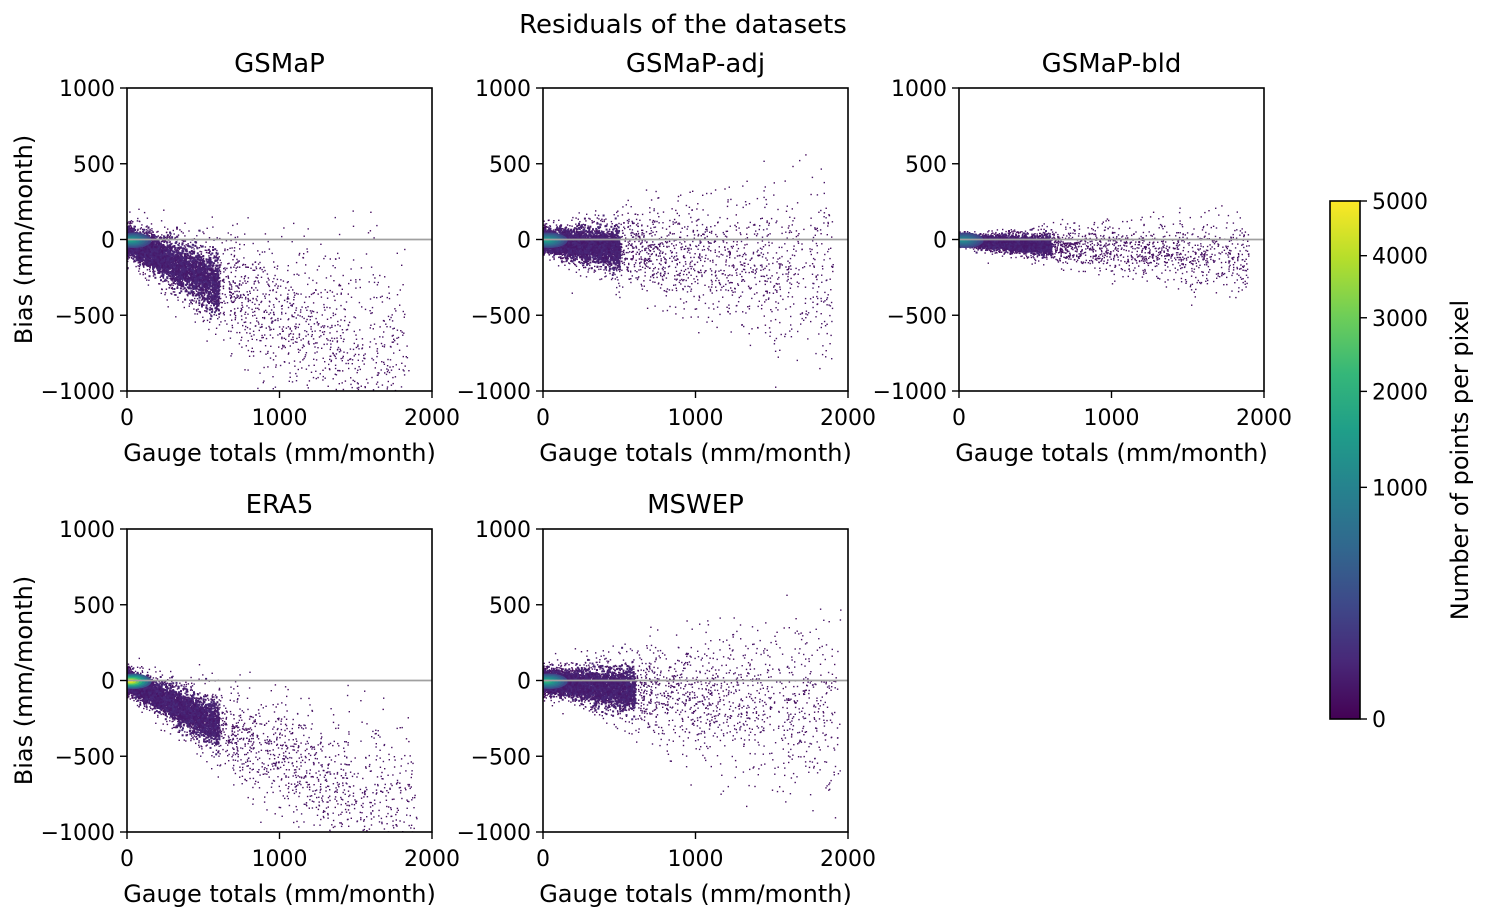 The width and height of the screenshot is (1488, 917). What do you see at coordinates (1400, 202) in the screenshot?
I see `colorbar-tick-label: 5000` at bounding box center [1400, 202].